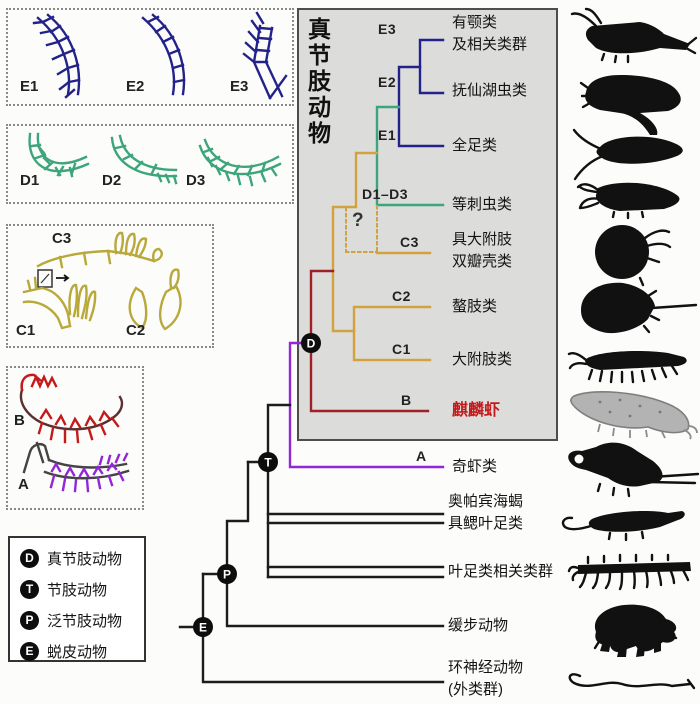  I want to click on branch-key-c2: C2, so click(401, 296).